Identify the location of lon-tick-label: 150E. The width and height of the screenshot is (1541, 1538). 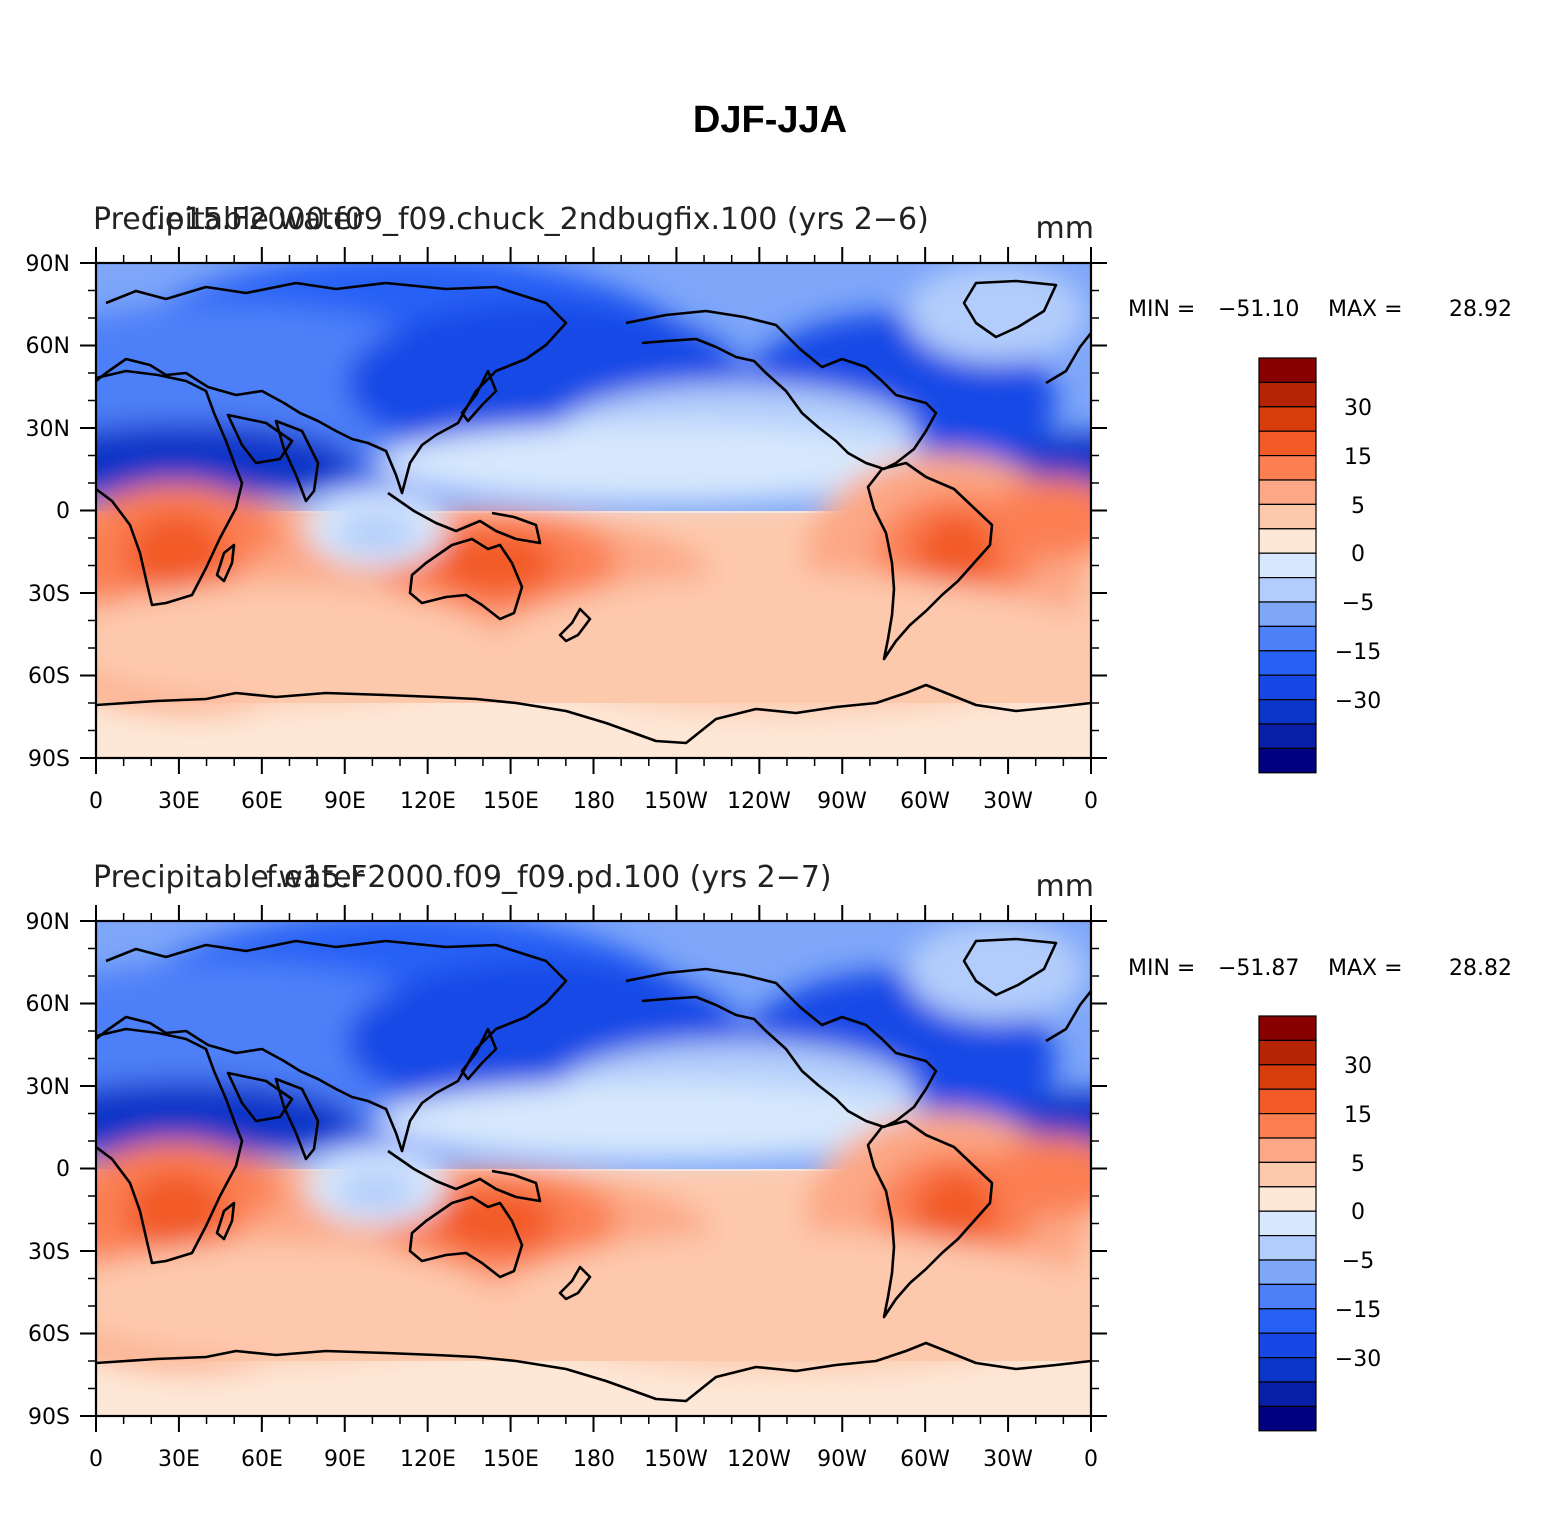
(511, 1459).